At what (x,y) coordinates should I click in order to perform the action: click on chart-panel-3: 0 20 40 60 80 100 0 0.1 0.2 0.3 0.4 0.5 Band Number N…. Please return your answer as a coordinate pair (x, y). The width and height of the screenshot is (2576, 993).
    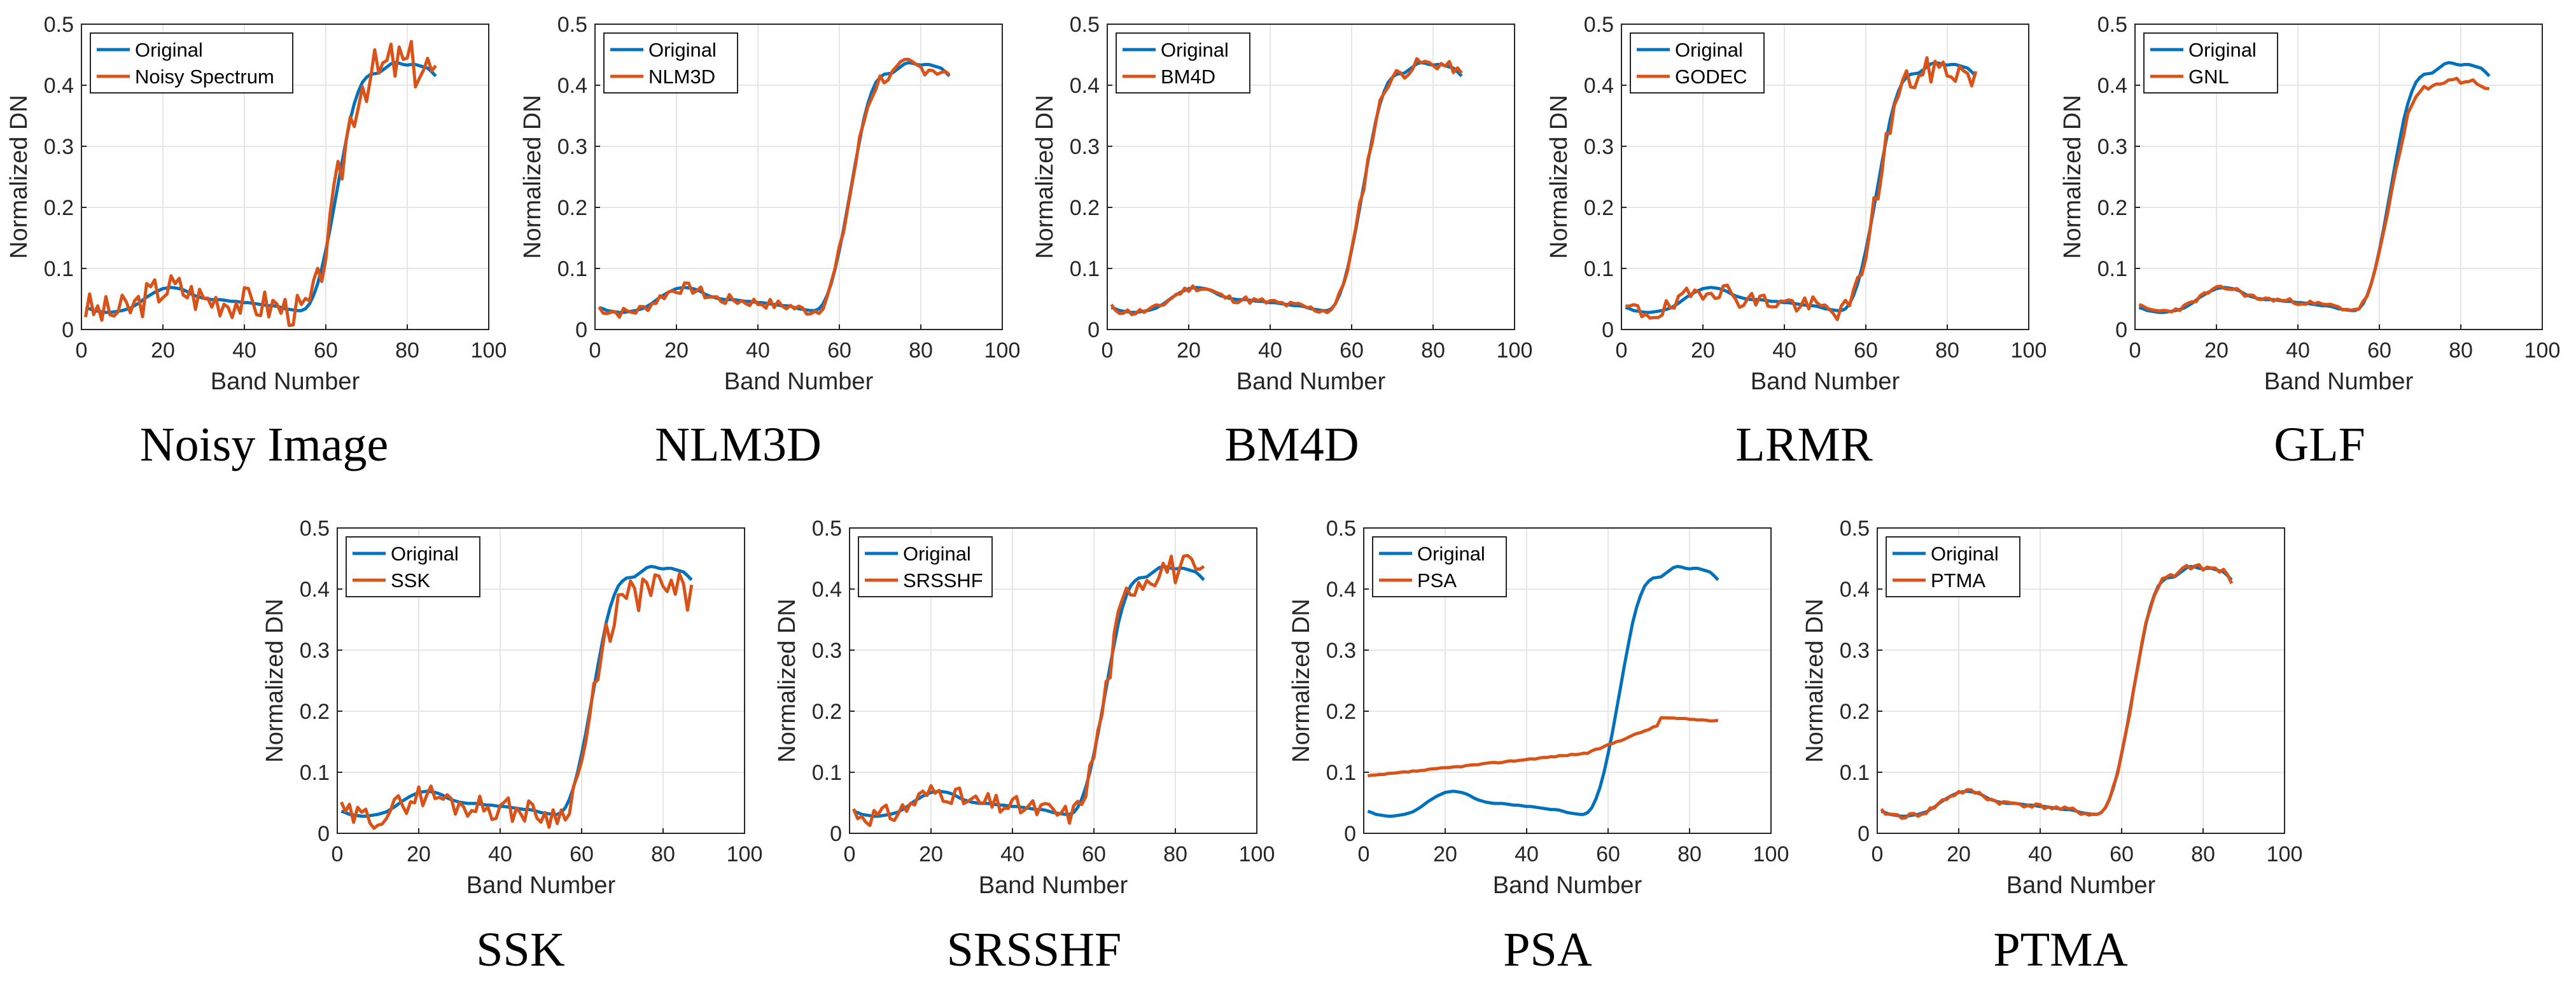
    Looking at the image, I should click on (1282, 242).